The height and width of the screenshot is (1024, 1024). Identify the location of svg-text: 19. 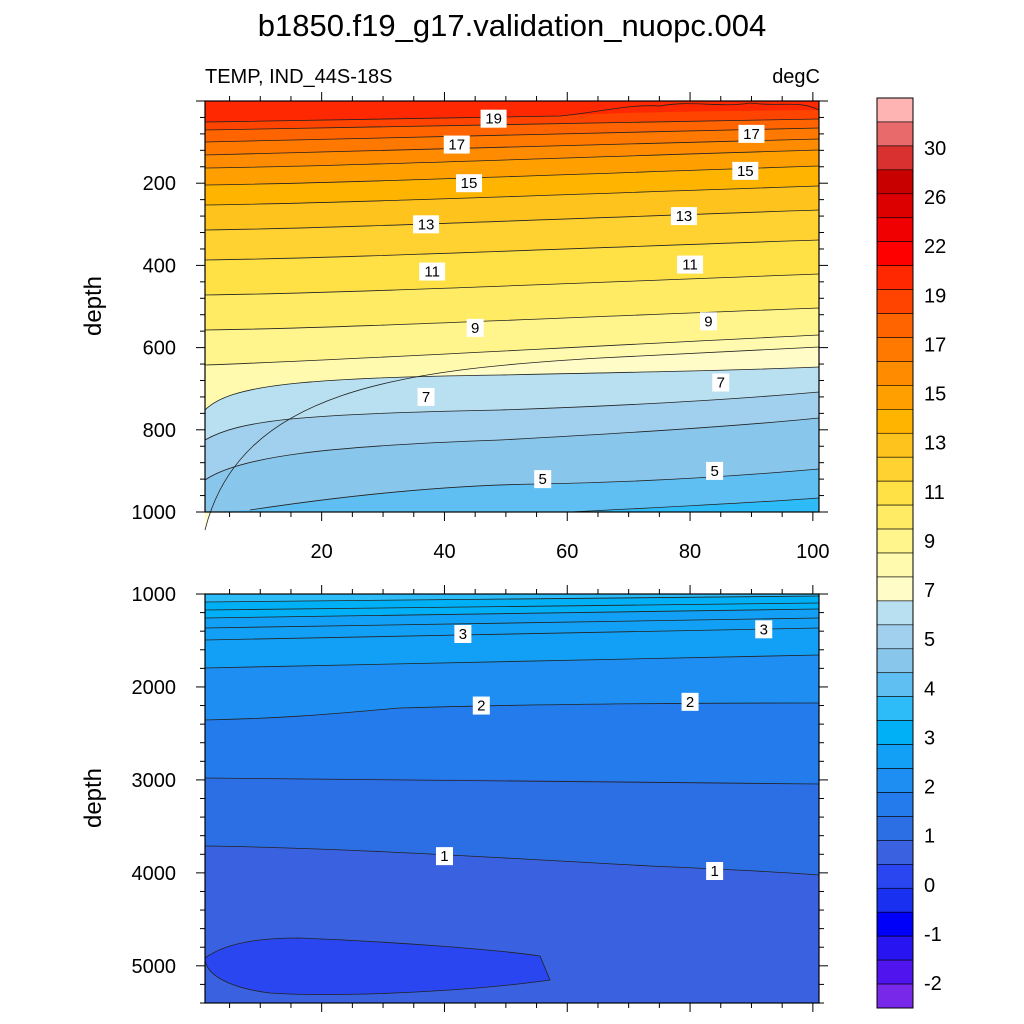
(493, 119).